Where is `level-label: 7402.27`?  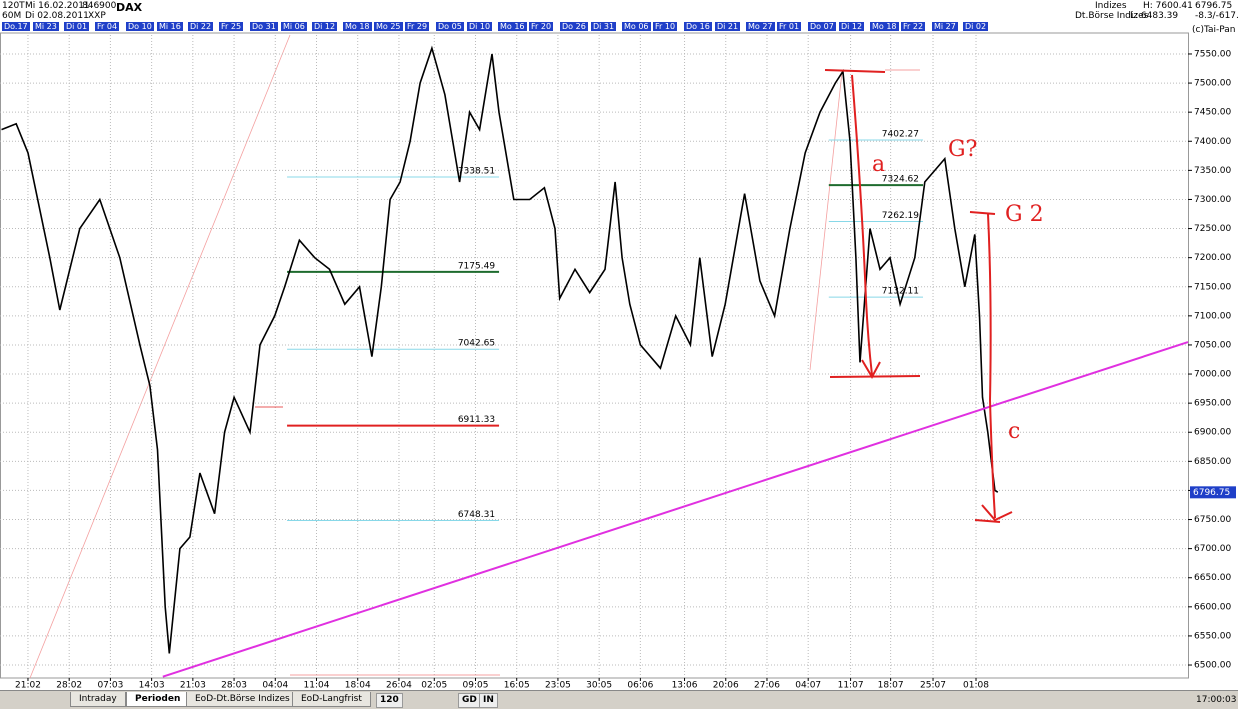 level-label: 7402.27 is located at coordinates (900, 134).